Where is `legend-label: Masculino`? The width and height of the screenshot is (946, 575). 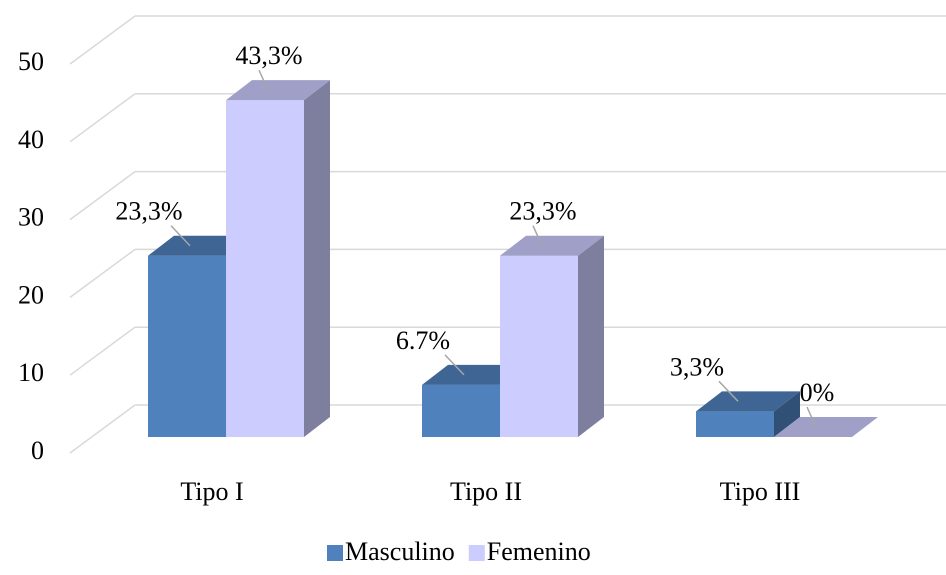 legend-label: Masculino is located at coordinates (400, 551).